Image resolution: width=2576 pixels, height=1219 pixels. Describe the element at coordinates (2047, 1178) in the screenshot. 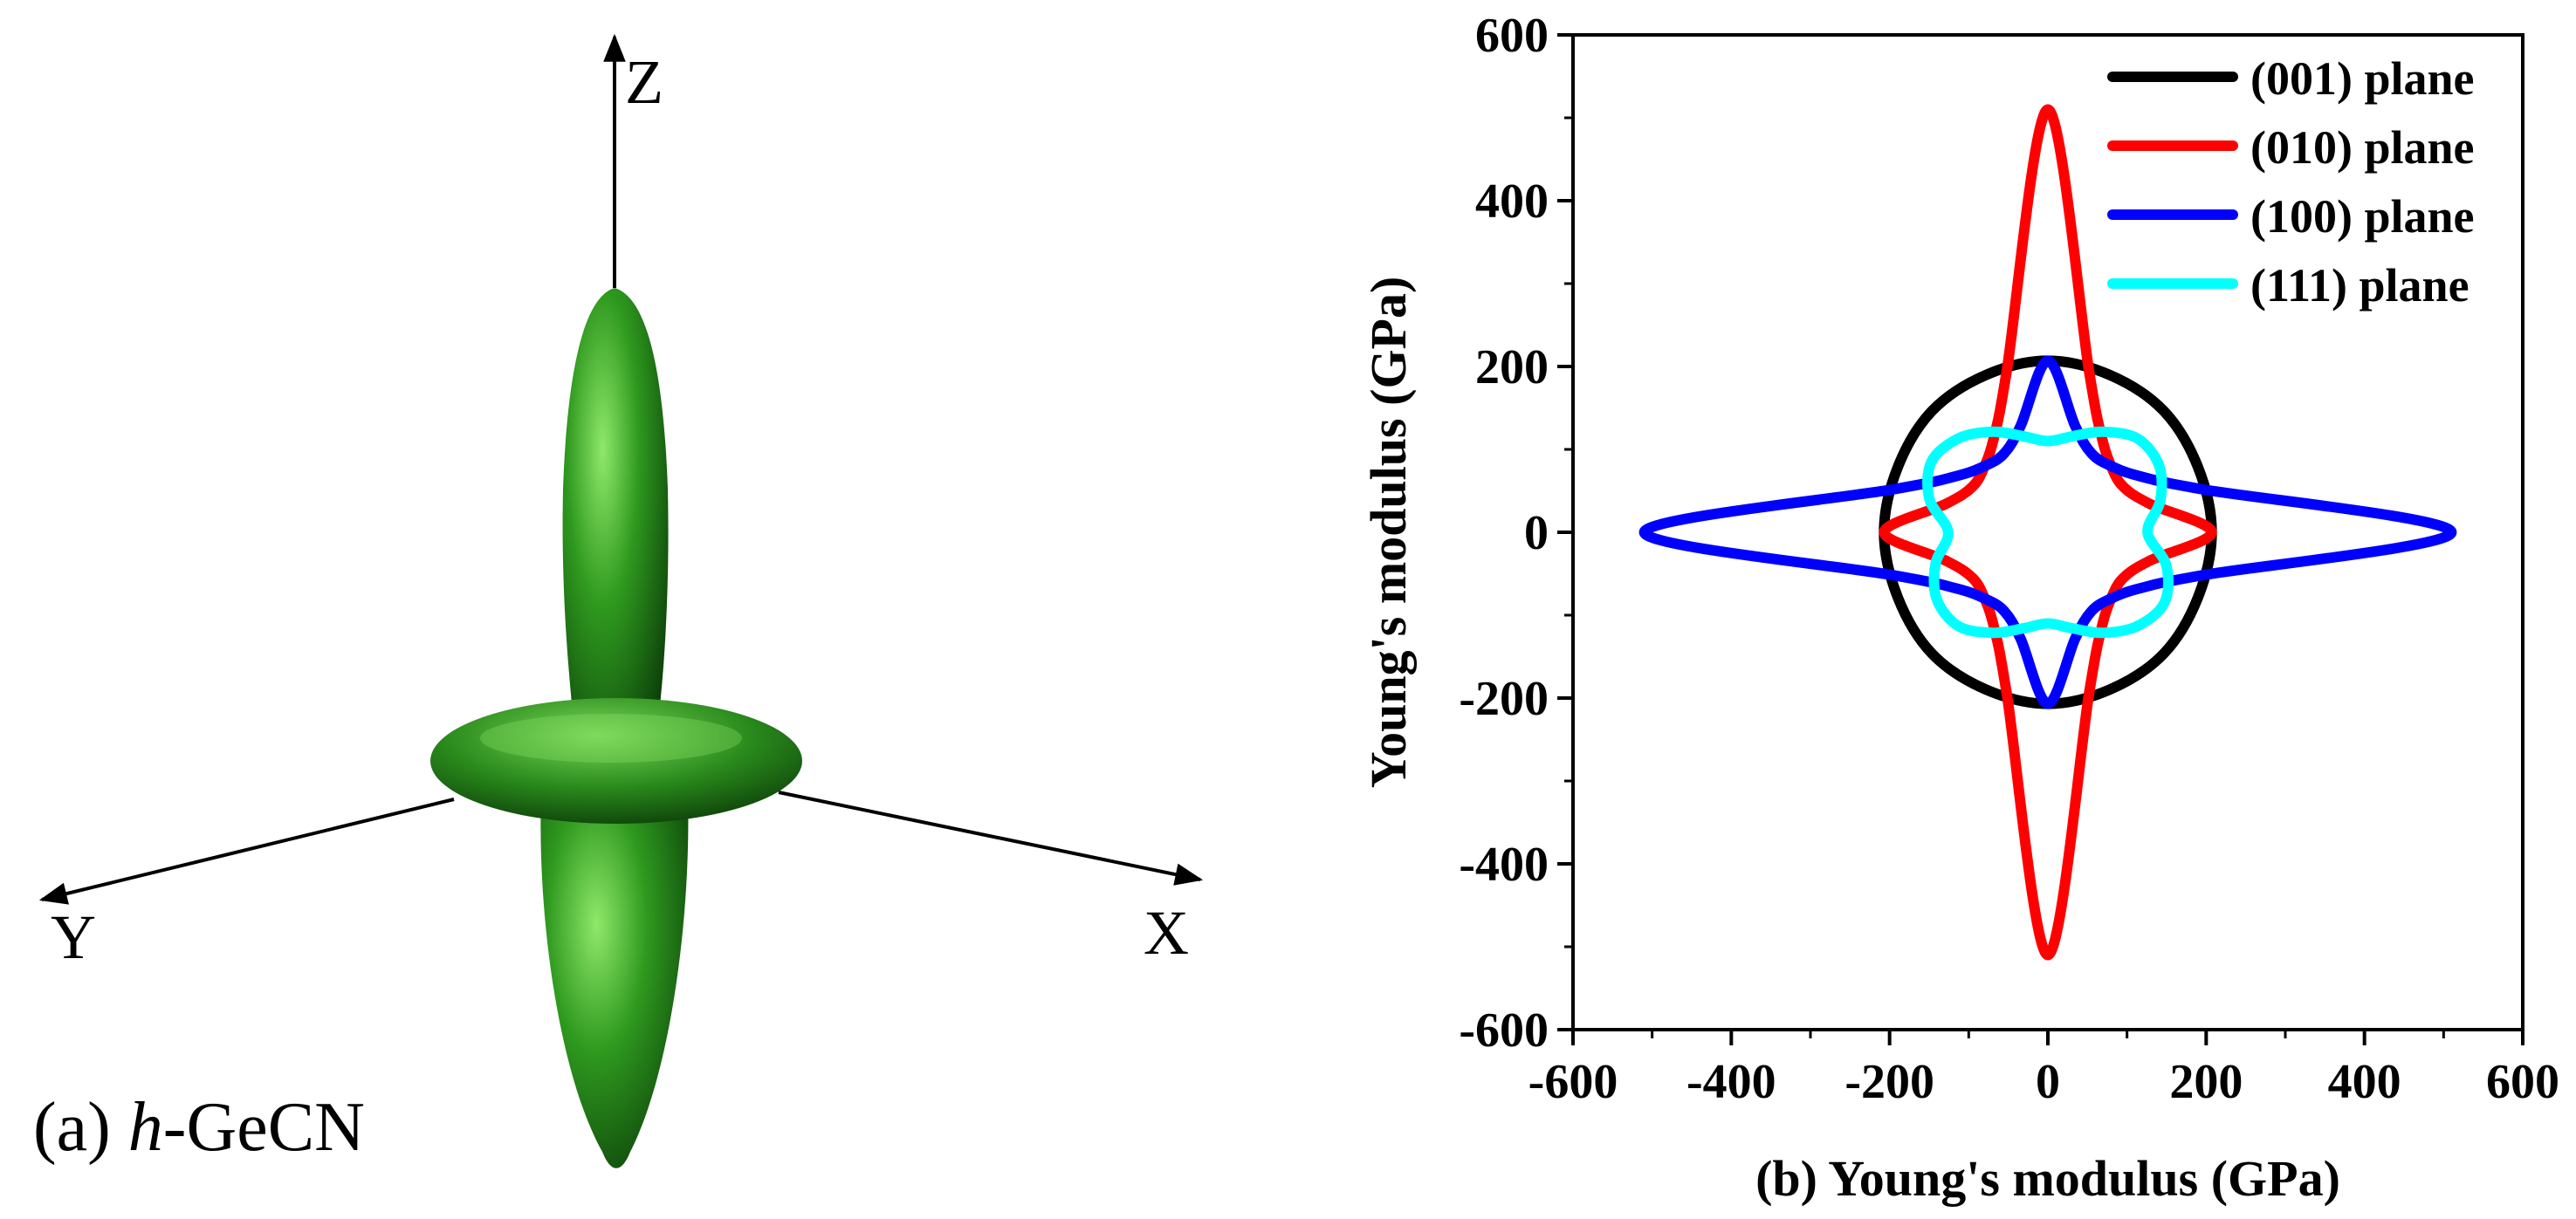

I see `x-axis-title: (b) Young's modulus (GPa)` at that location.